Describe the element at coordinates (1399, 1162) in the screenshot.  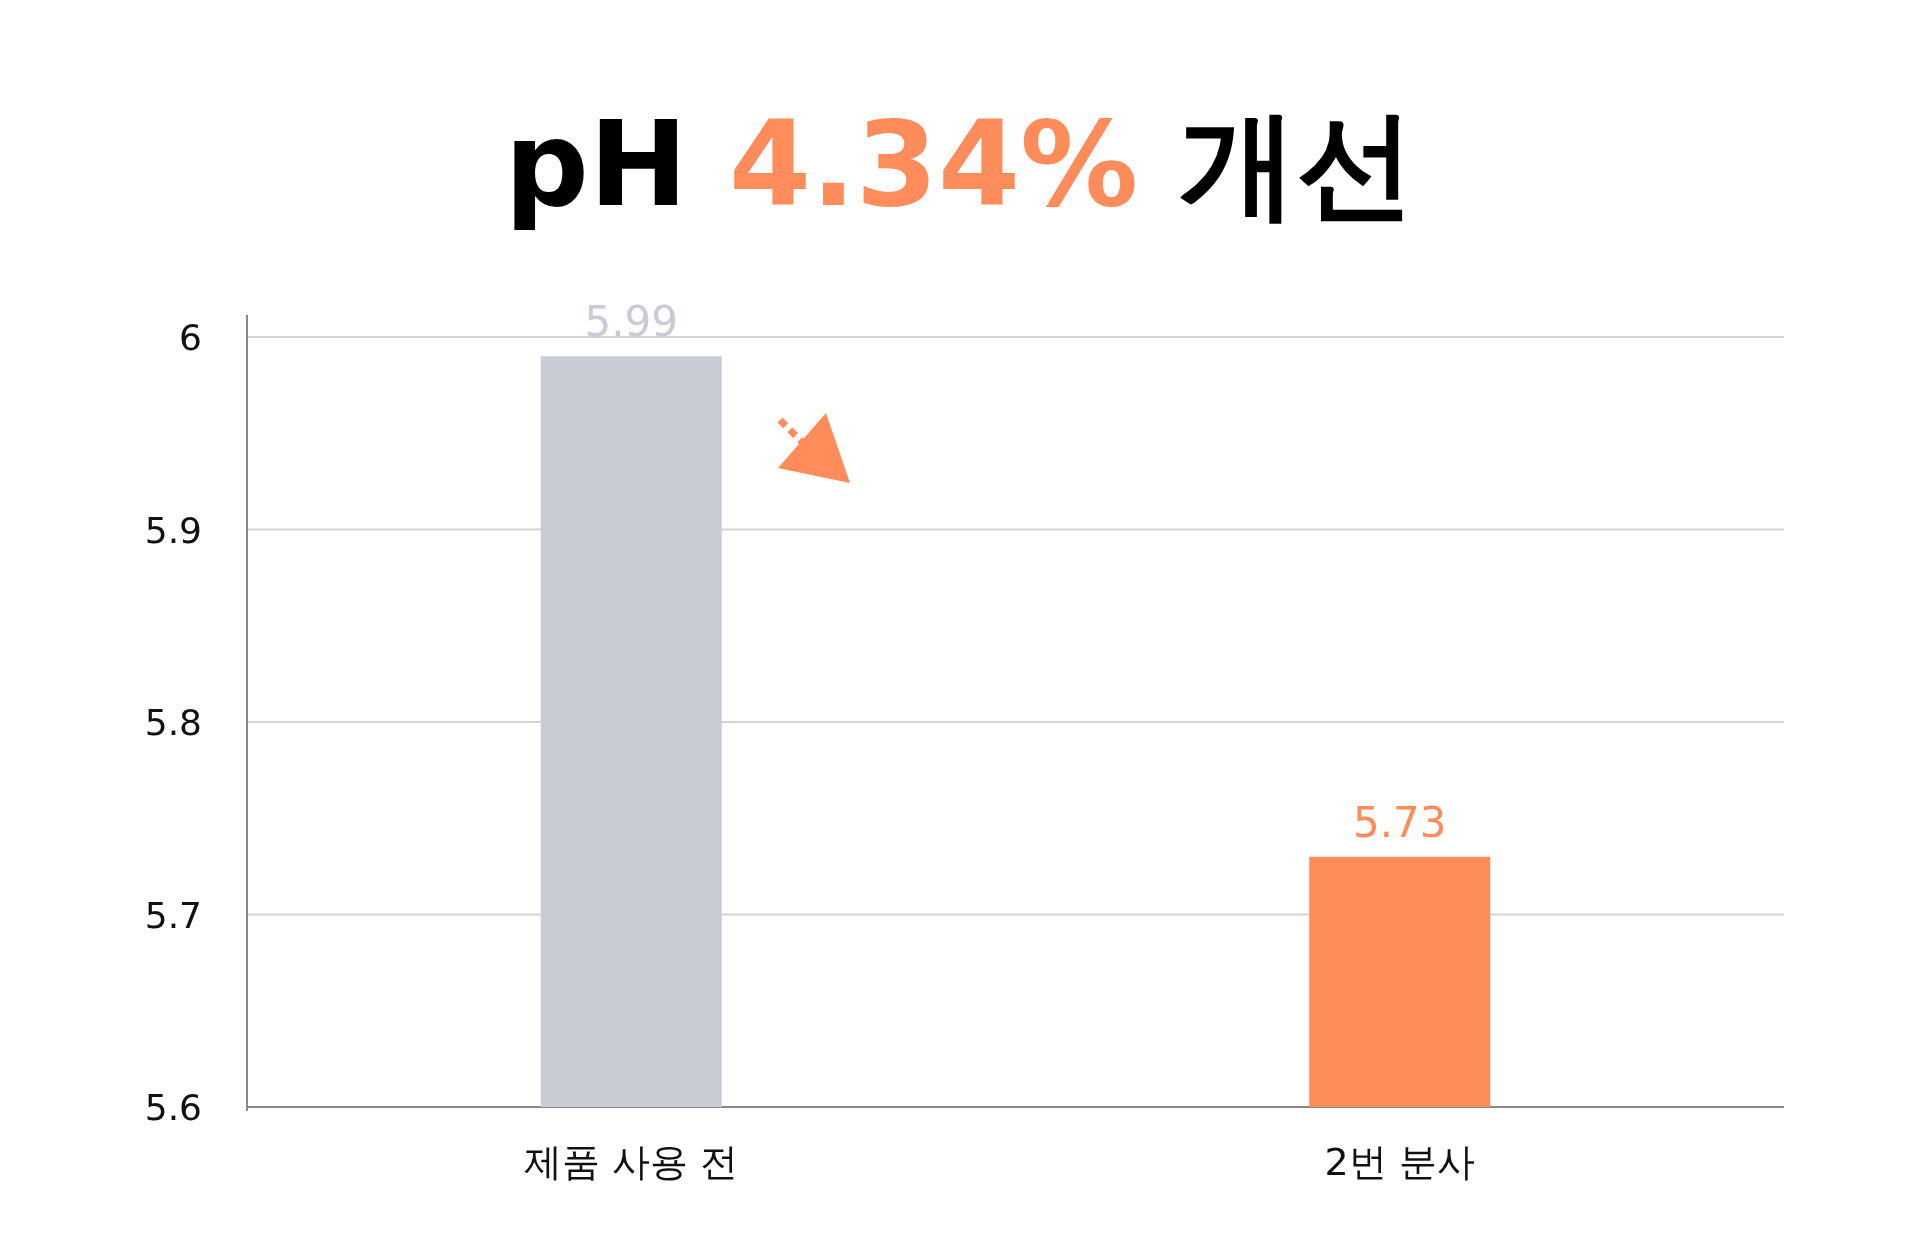
I see `x-tick-label: 2번 분사` at that location.